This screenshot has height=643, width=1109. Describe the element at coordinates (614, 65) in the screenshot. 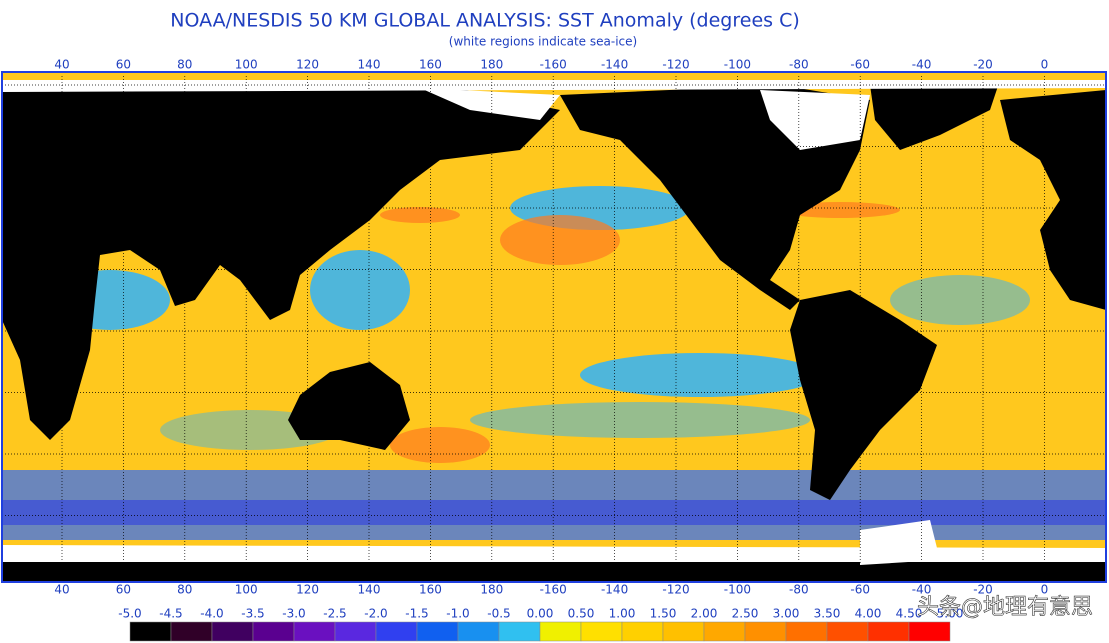

I see `lon-label-top: -140` at that location.